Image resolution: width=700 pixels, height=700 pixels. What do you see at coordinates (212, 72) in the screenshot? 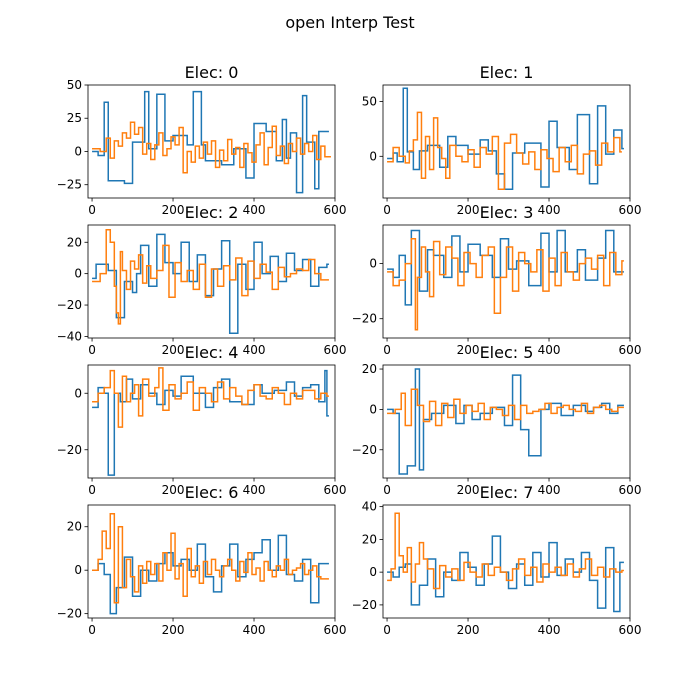
I see `subplot-title: Elec: 0` at bounding box center [212, 72].